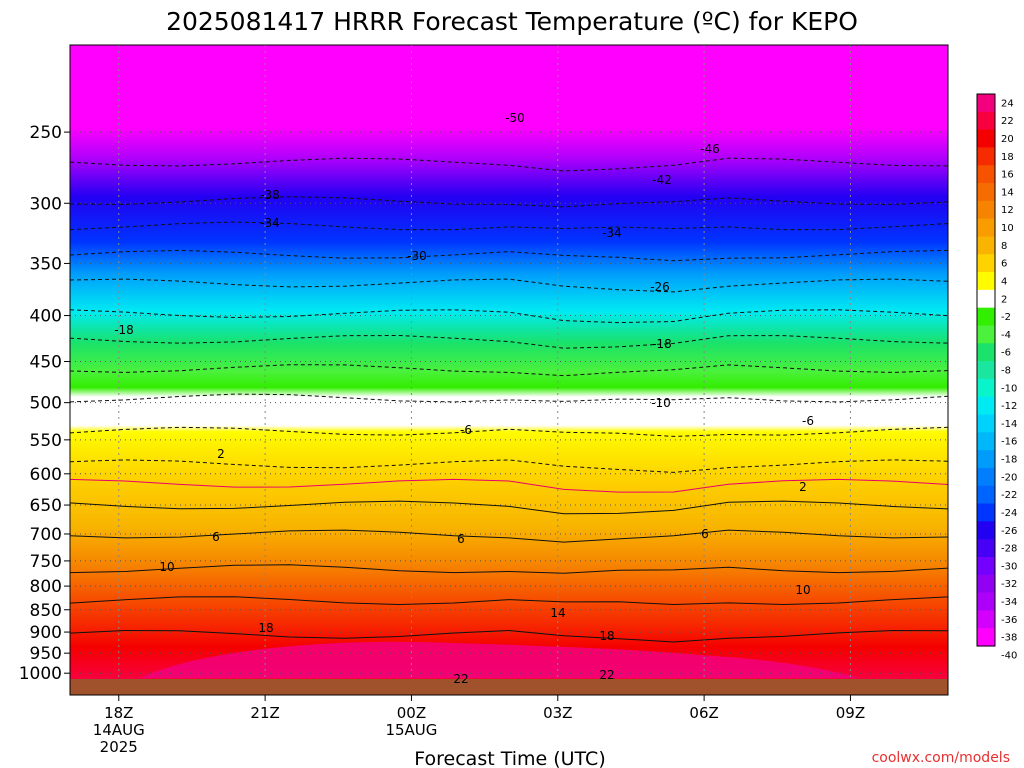 The height and width of the screenshot is (768, 1024). I want to click on colorbar-tick-label: 20, so click(1007, 139).